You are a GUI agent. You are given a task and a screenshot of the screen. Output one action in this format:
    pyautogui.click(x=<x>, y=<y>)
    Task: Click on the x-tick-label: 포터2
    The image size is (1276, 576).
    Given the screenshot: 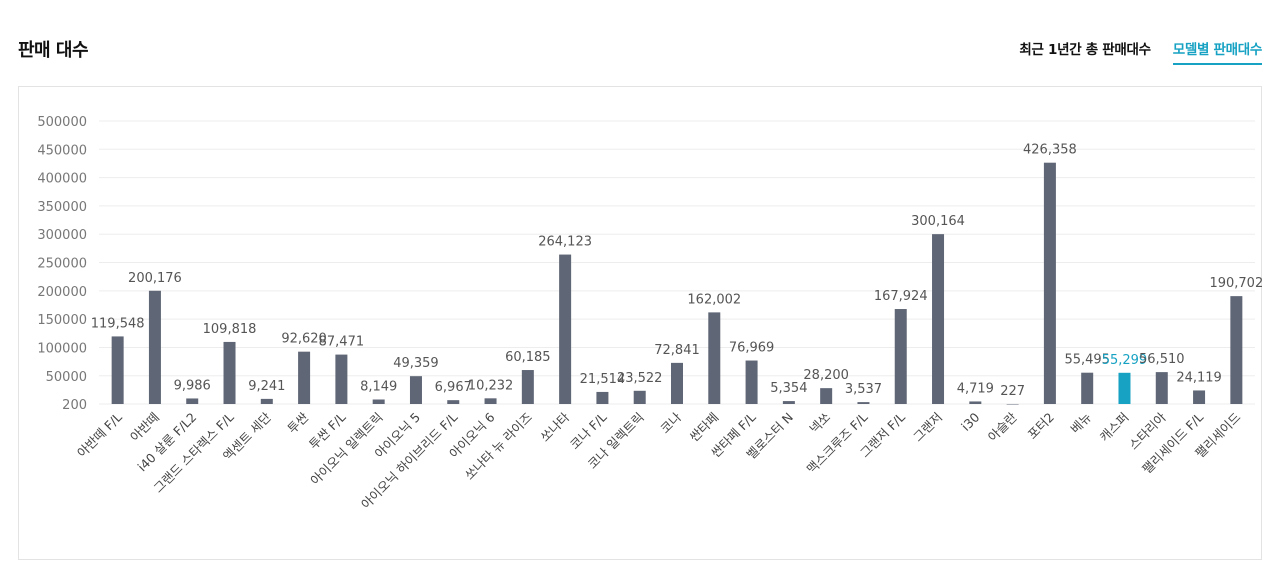 What is the action you would take?
    pyautogui.click(x=1041, y=426)
    